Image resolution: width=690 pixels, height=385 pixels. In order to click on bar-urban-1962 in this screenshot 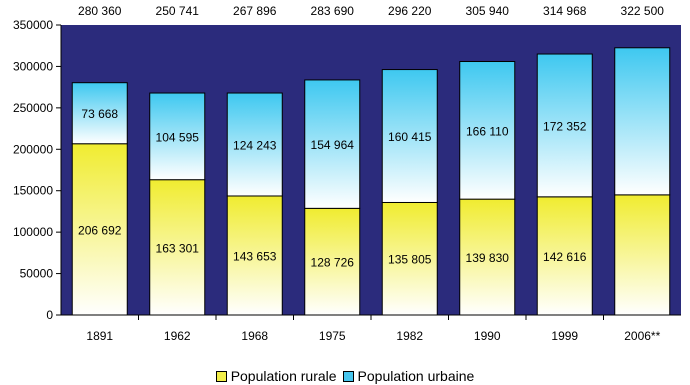, I will do `click(177, 136)`.